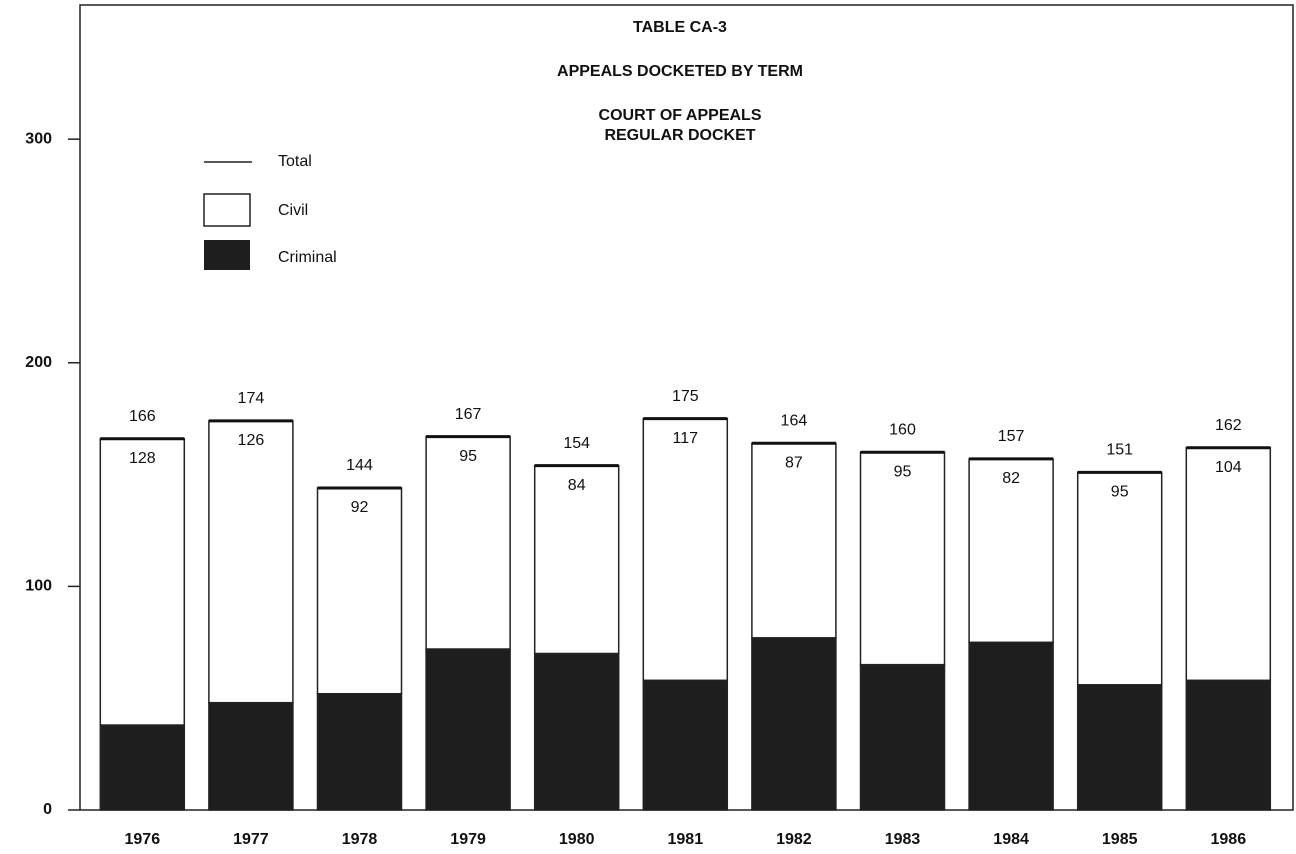 This screenshot has height=854, width=1296. What do you see at coordinates (360, 839) in the screenshot?
I see `x-tick-label: 1978` at bounding box center [360, 839].